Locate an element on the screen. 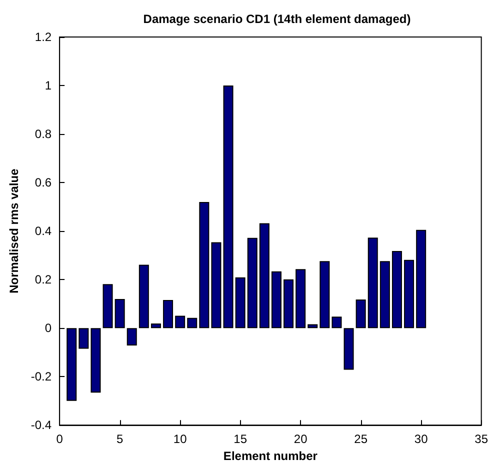 This screenshot has width=491, height=467. y-tick-label: 0 is located at coordinates (48, 328).